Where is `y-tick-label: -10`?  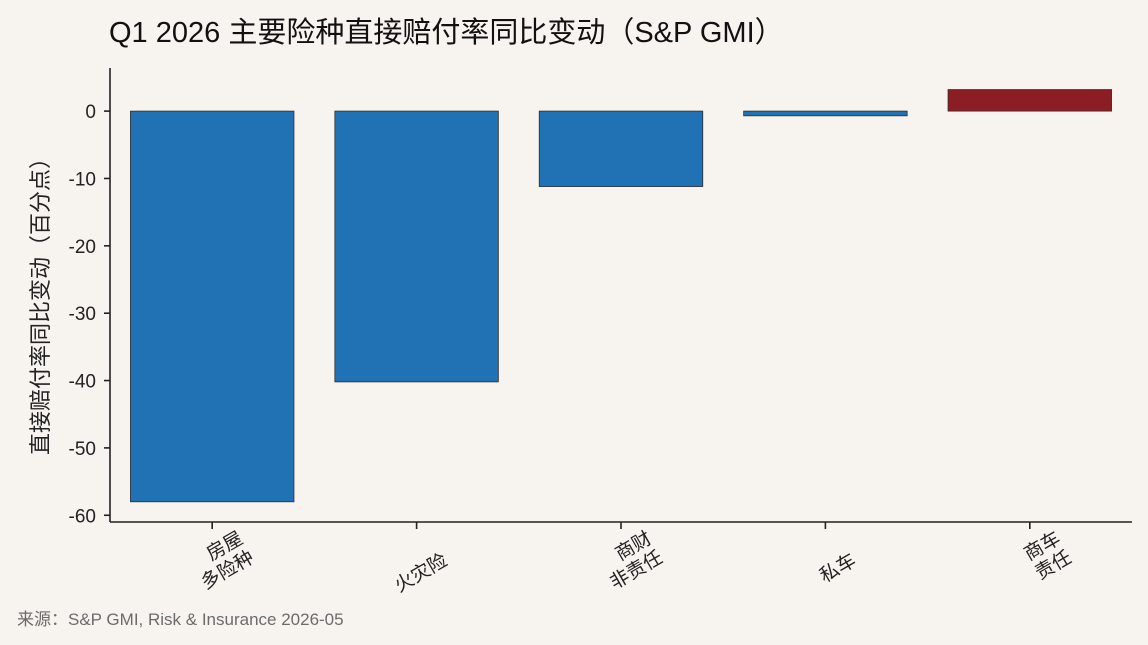
y-tick-label: -10 is located at coordinates (82, 179).